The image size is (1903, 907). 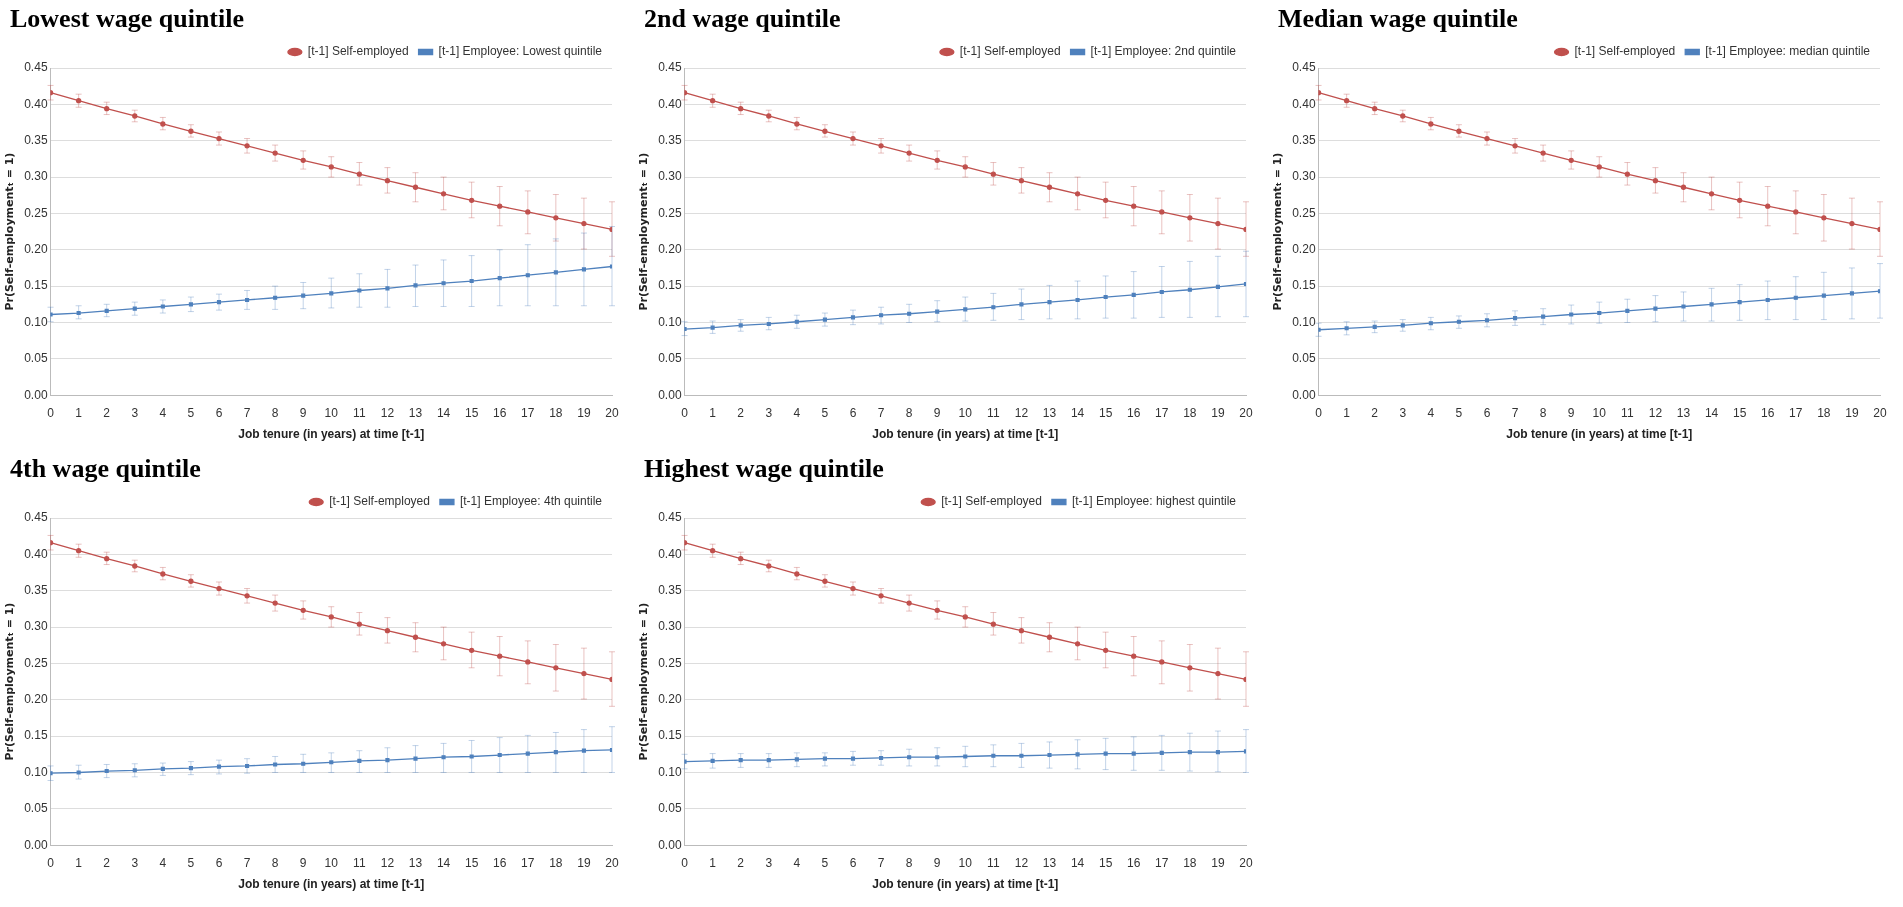 I want to click on chart-title: 2nd wage quintile, so click(x=743, y=19).